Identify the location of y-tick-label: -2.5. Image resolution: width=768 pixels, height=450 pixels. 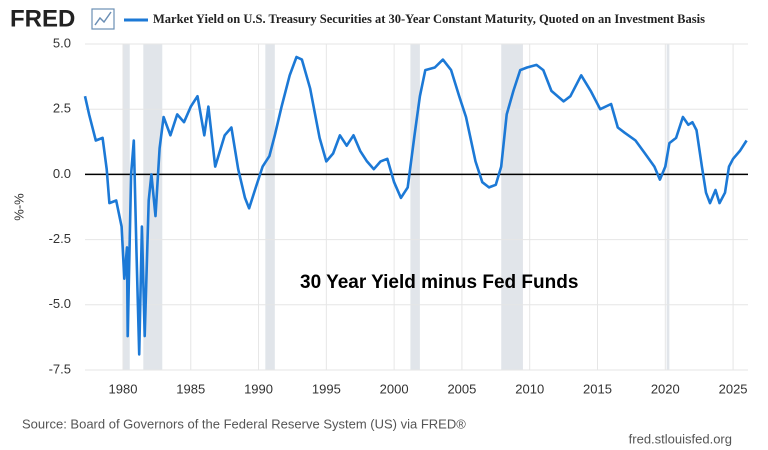
(60, 238).